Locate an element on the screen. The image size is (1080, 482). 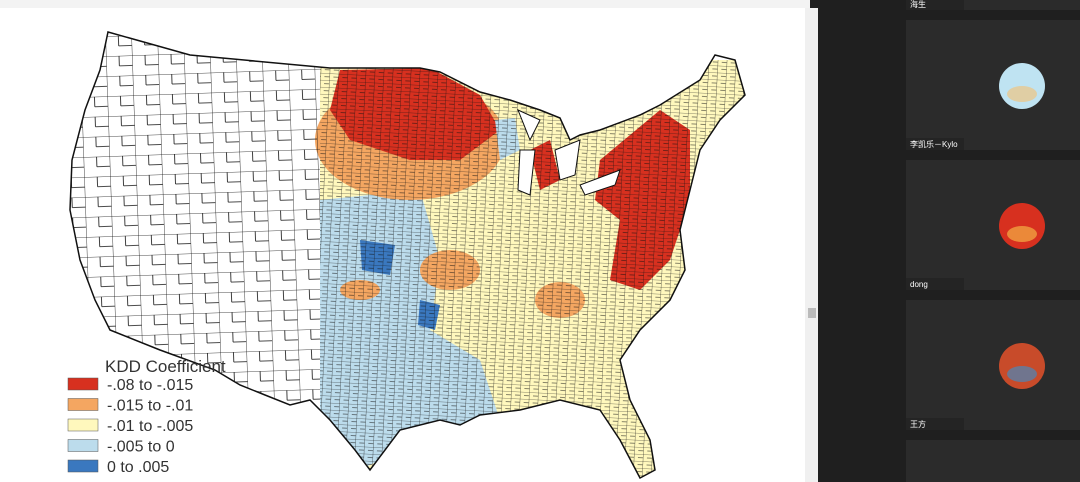
participant-name: 海生 is located at coordinates (918, 4).